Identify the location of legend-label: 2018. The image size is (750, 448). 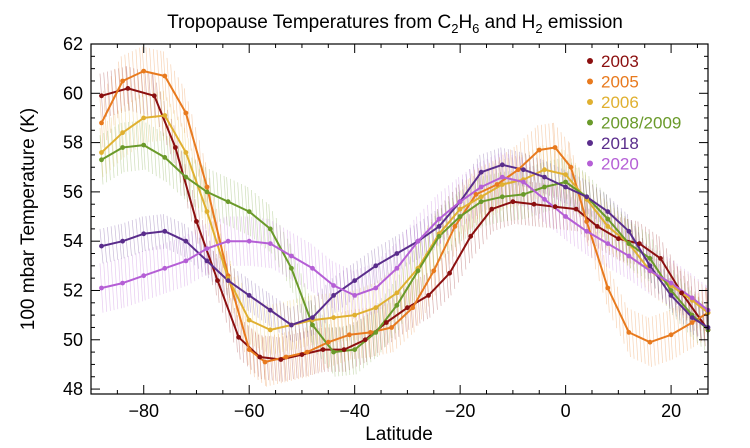
(620, 143).